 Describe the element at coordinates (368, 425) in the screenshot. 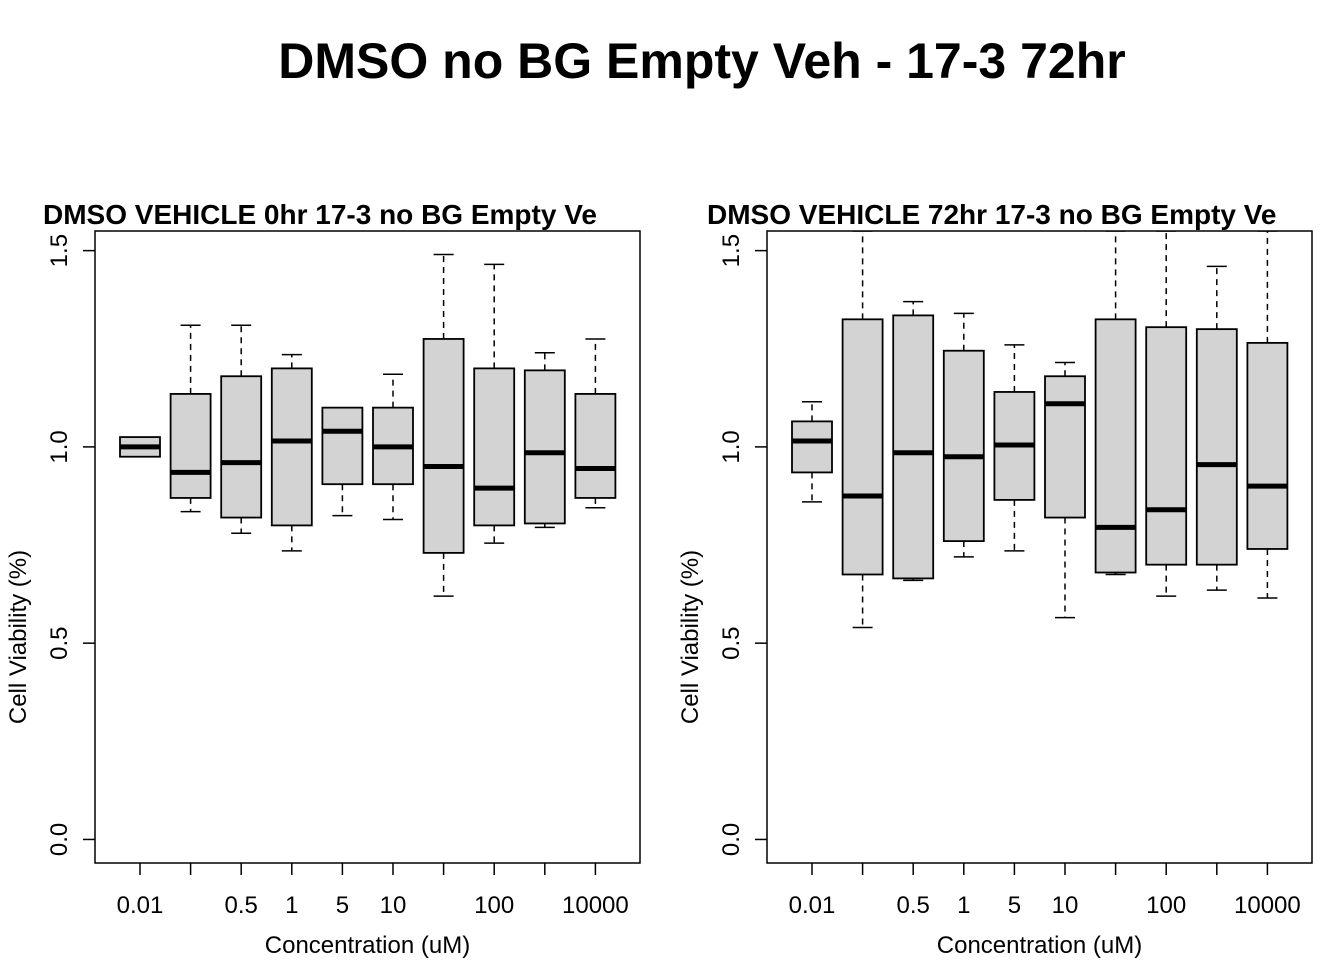

I see `boxes-group` at that location.